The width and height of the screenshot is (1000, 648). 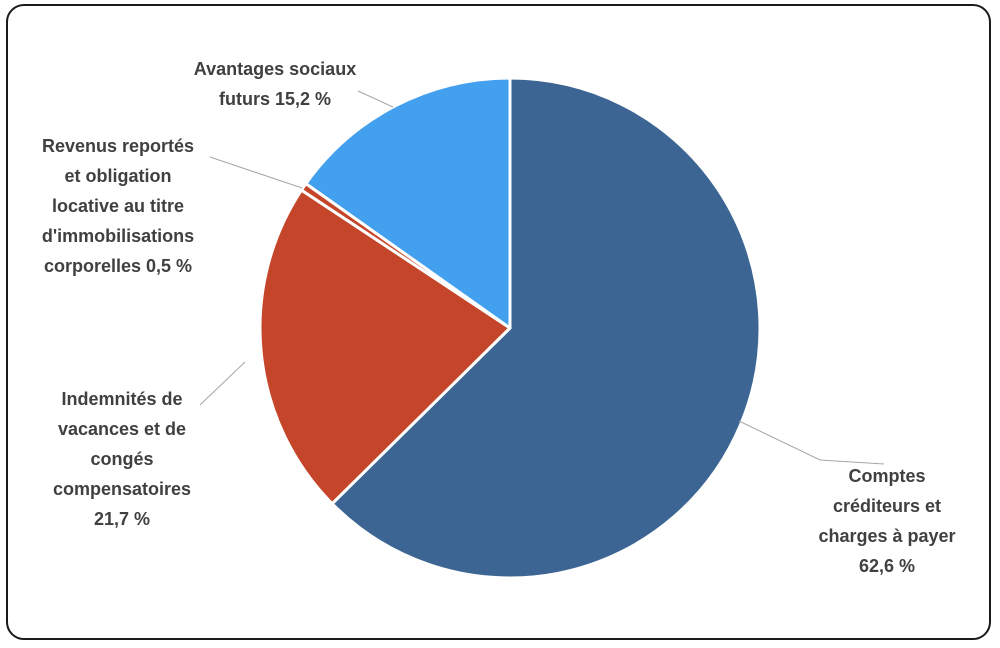 I want to click on data-label-line: Comptes, so click(x=886, y=476).